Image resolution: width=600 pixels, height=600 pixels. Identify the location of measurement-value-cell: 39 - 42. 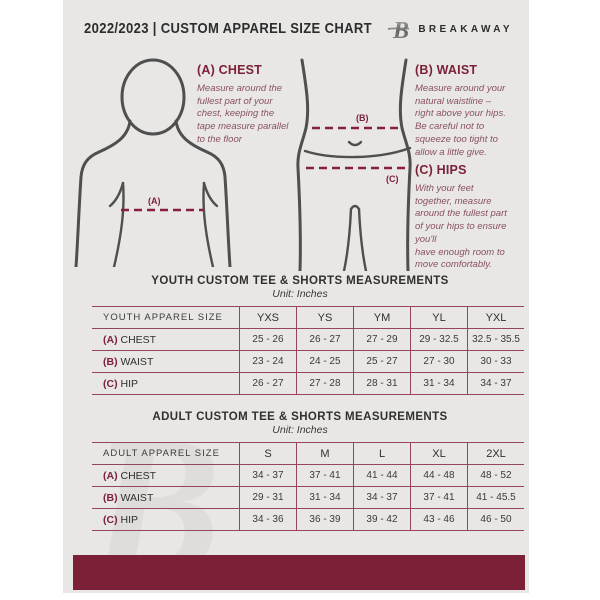
(382, 519).